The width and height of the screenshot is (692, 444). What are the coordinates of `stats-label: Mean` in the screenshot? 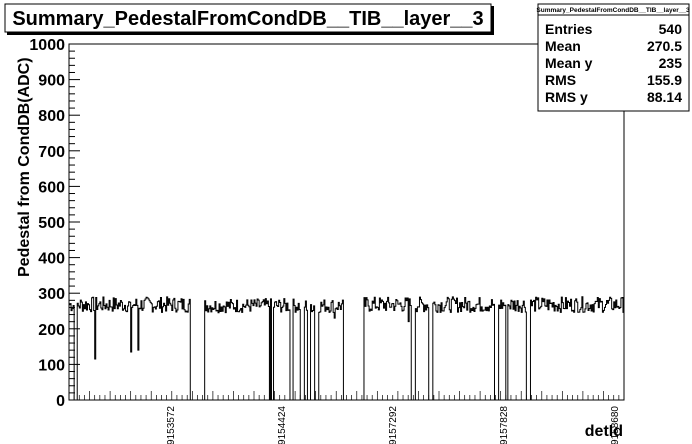 It's located at (563, 46).